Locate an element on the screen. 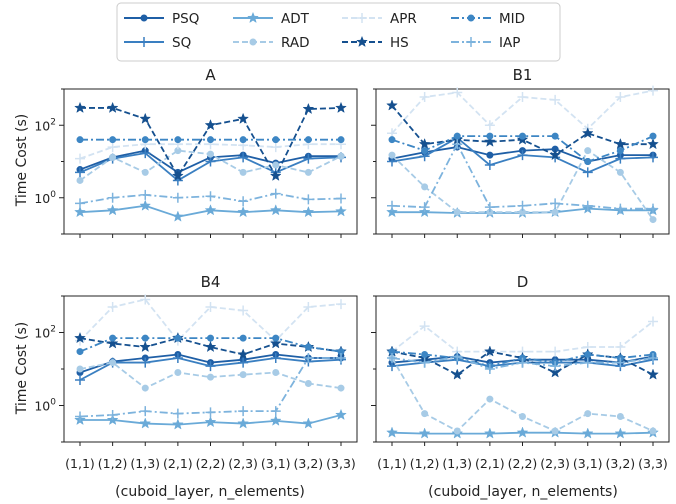 This screenshot has height=504, width=676. x-tick-label: (3,1) is located at coordinates (588, 463).